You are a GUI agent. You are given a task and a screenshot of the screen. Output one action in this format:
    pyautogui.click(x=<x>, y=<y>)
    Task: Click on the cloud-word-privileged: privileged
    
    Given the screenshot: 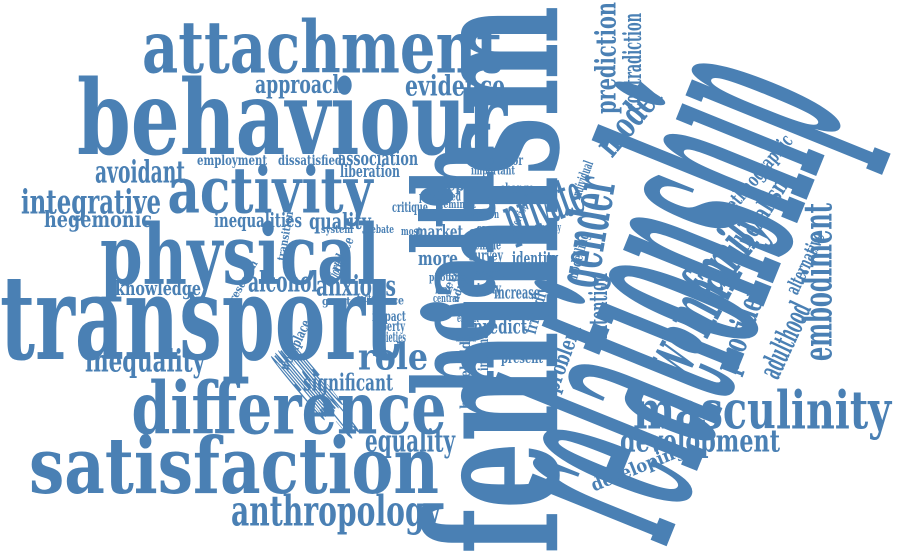 What is the action you would take?
    pyautogui.click(x=440, y=196)
    